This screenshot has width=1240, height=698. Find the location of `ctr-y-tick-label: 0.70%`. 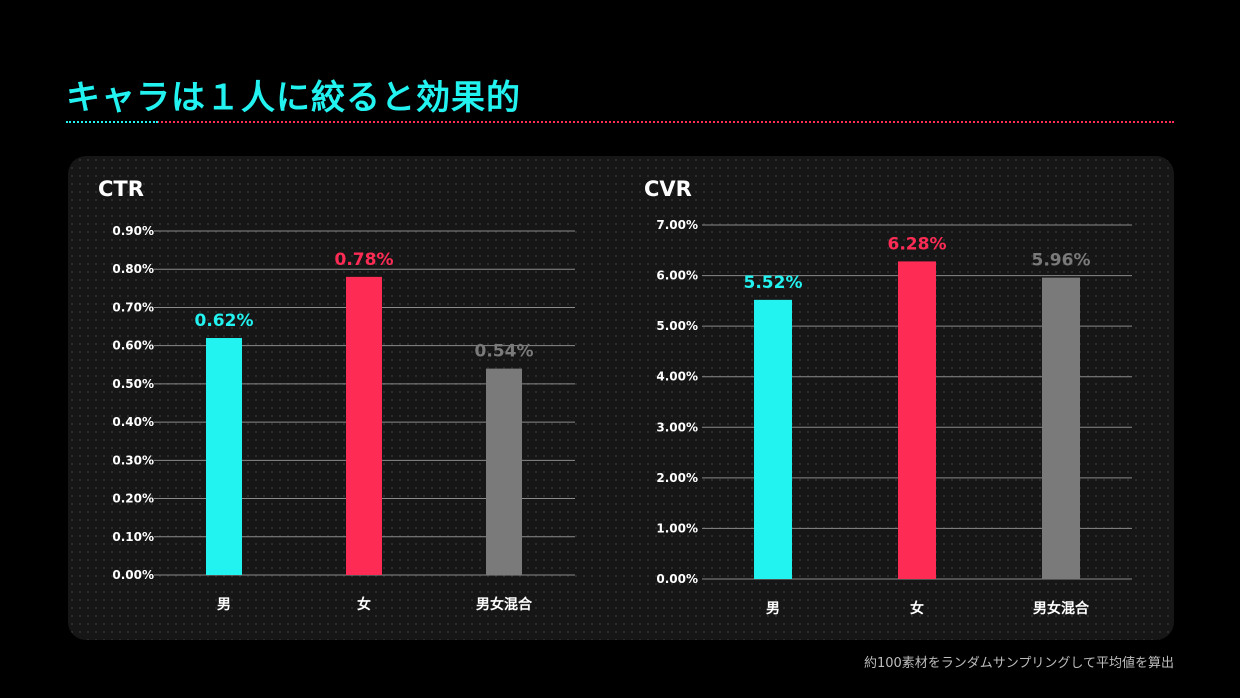

ctr-y-tick-label: 0.70% is located at coordinates (133, 307).